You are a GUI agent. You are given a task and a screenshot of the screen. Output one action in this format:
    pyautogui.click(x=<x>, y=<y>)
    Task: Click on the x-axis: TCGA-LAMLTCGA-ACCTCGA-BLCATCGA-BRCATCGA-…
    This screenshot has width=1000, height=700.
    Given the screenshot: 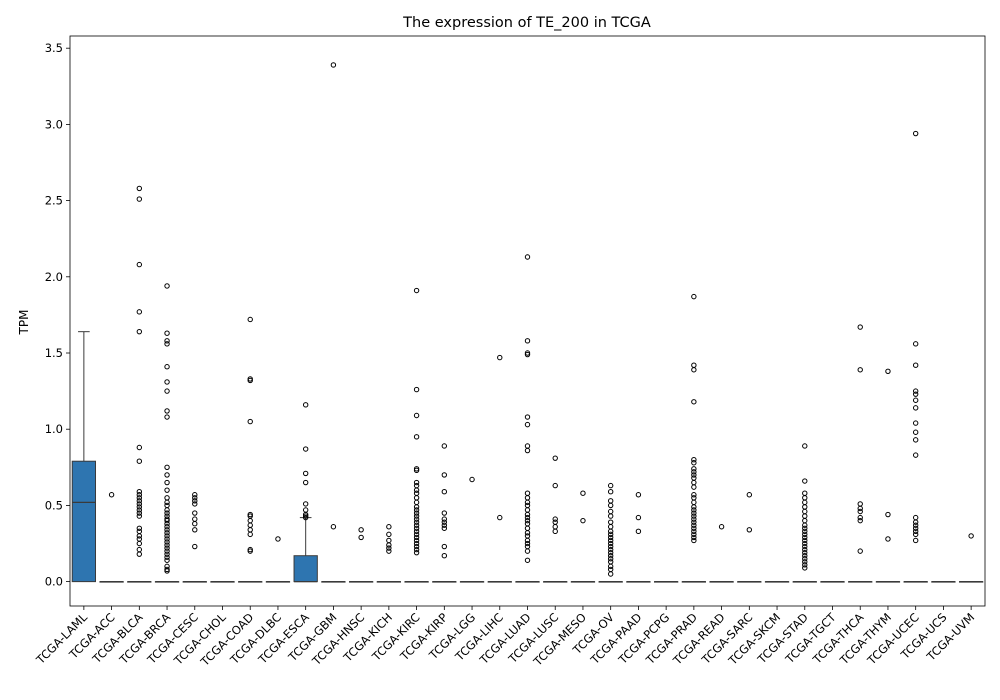 What is the action you would take?
    pyautogui.click(x=505, y=637)
    